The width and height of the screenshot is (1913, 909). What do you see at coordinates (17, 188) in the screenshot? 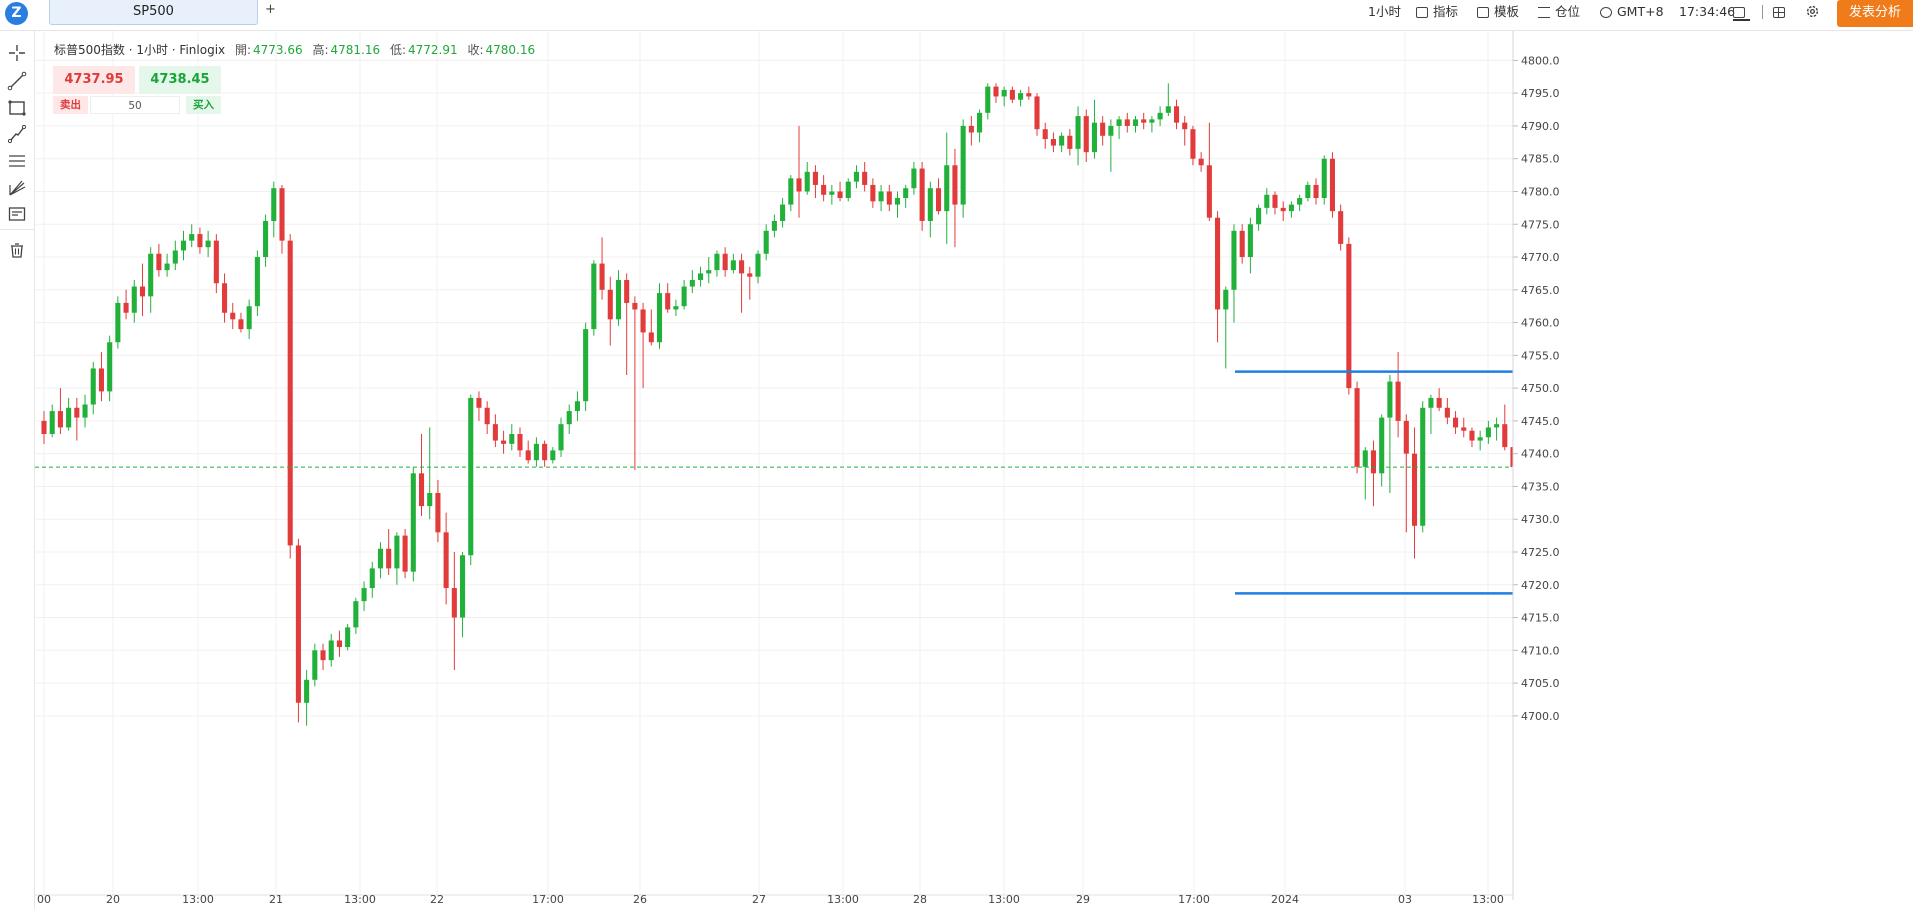
I see `pitchfork-icon` at bounding box center [17, 188].